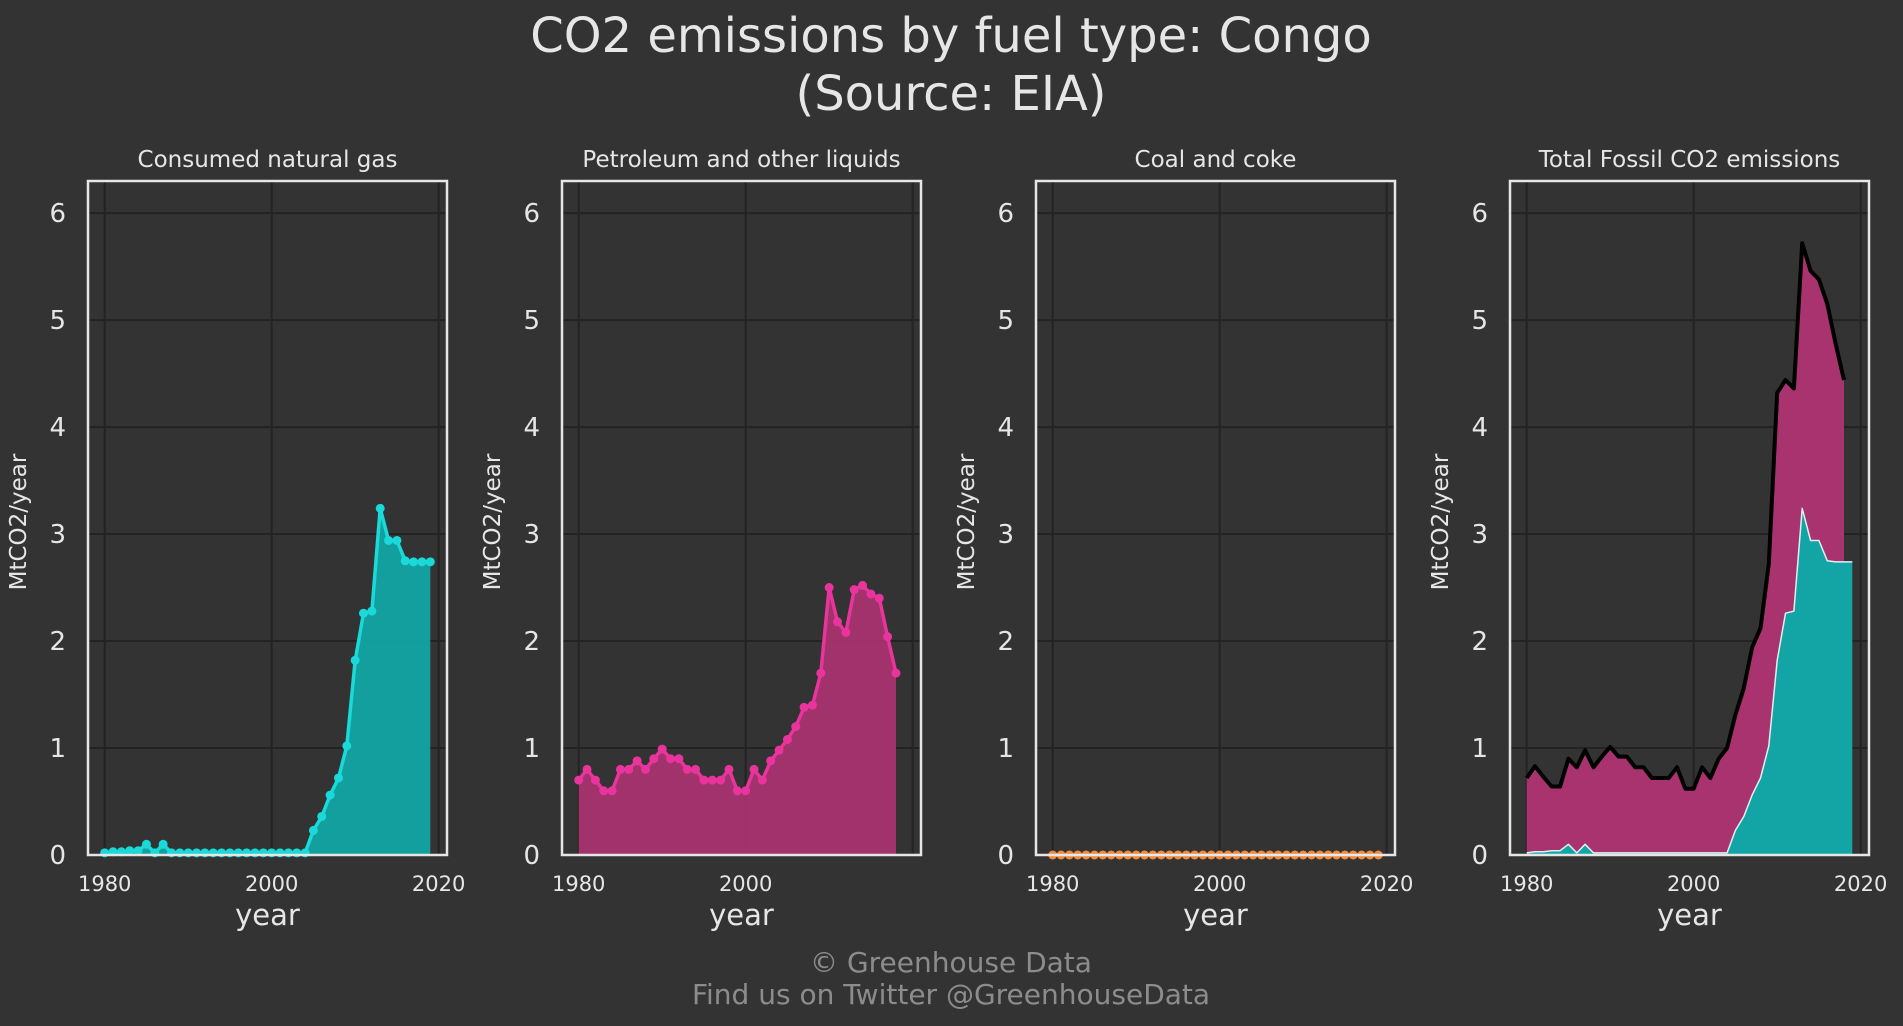 The height and width of the screenshot is (1026, 1903). Describe the element at coordinates (57, 856) in the screenshot. I see `panel-1-ytick-0: 0` at that location.